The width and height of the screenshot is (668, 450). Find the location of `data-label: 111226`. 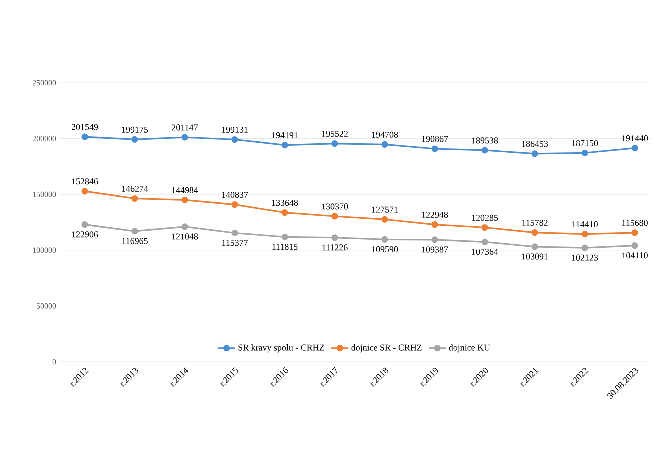

data-label: 111226 is located at coordinates (335, 247).